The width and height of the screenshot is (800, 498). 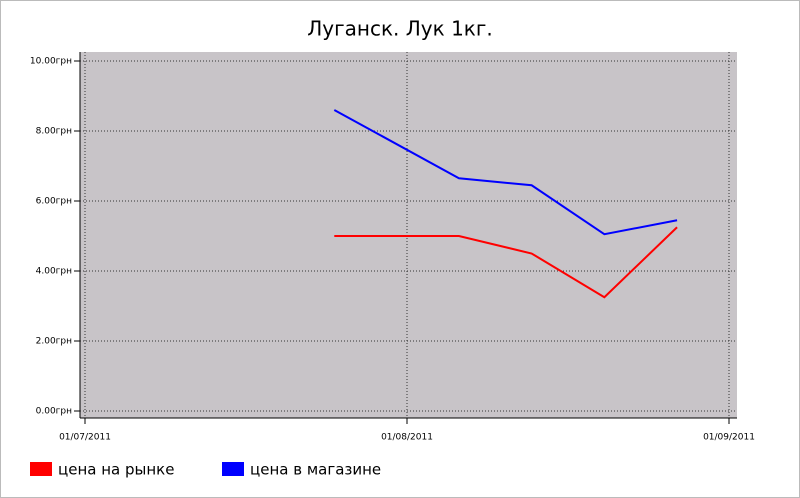 What do you see at coordinates (54, 272) in the screenshot?
I see `y-tick-label: 4.00грн` at bounding box center [54, 272].